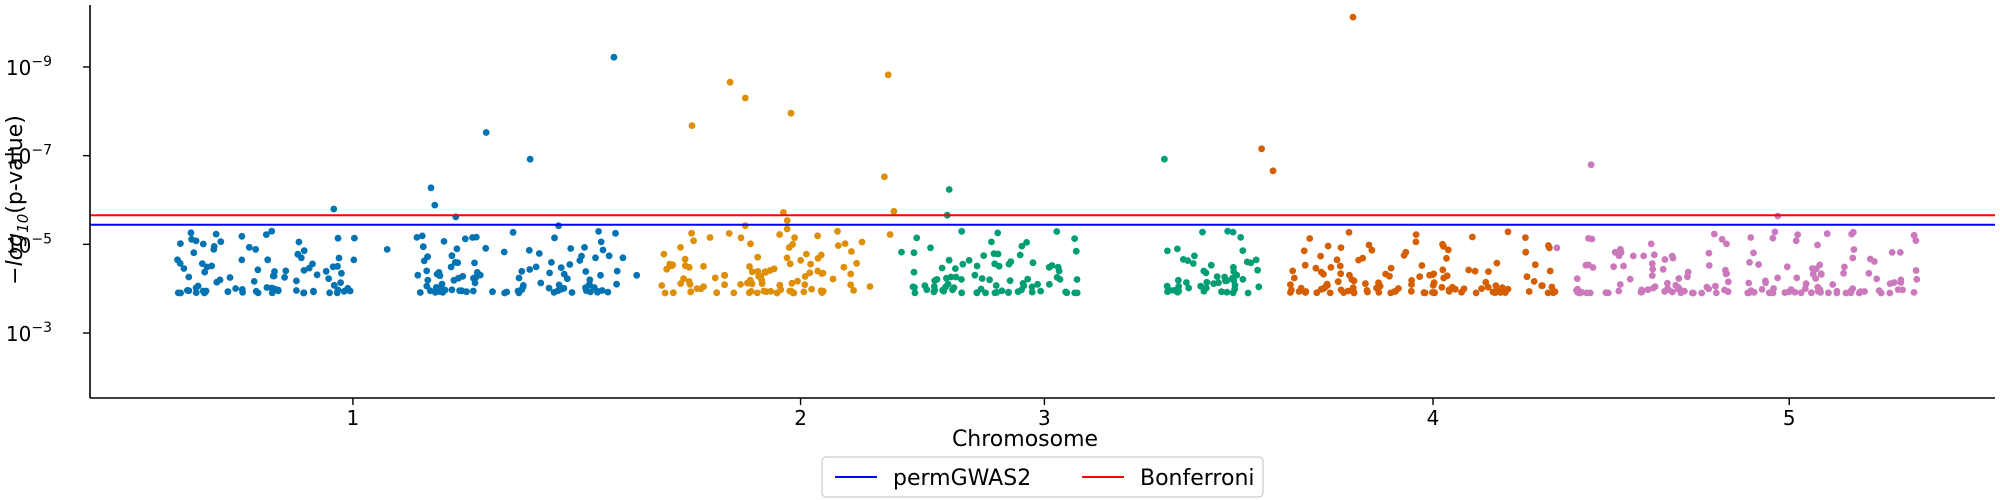 The height and width of the screenshot is (500, 2000). I want to click on data-point-chr4-peak, so click(1261, 149).